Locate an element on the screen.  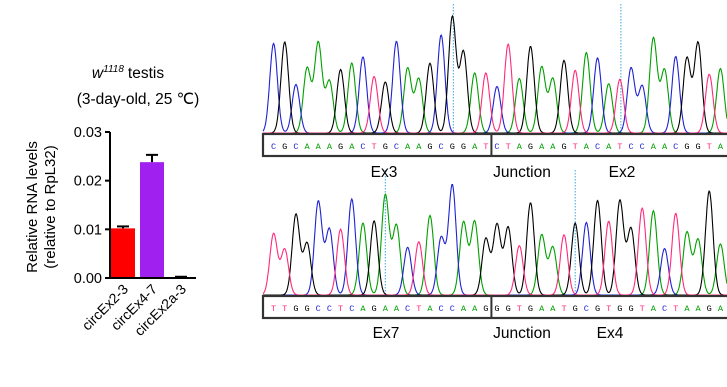
y-axis-sublabel: (relative to RpL32) is located at coordinates (50, 206).